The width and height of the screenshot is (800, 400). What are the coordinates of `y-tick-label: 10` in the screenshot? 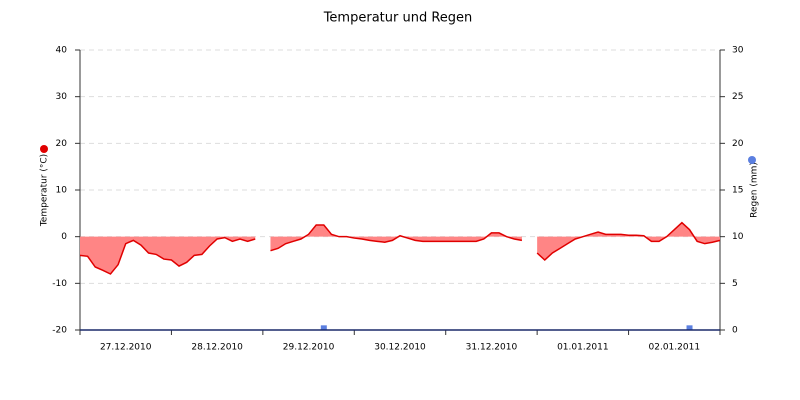 It's located at (62, 191).